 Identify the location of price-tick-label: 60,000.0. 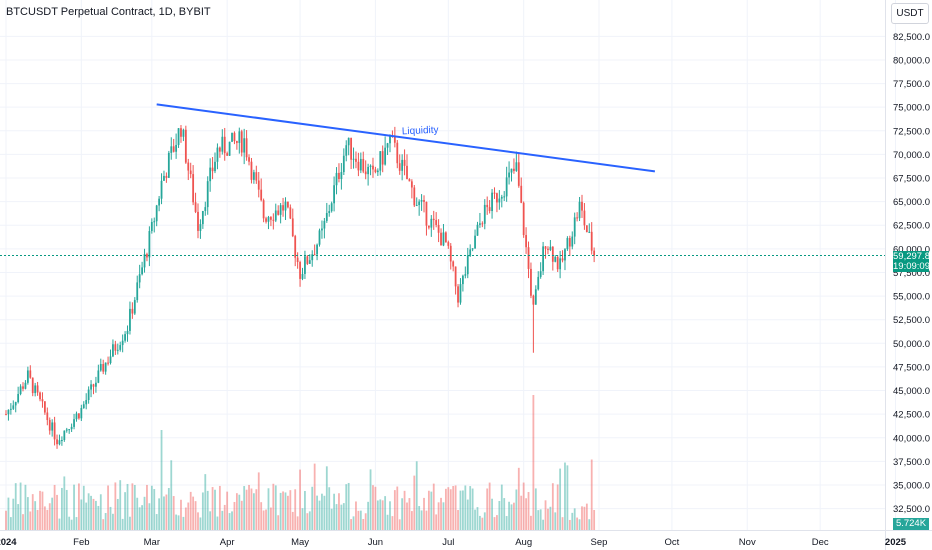
(911, 249).